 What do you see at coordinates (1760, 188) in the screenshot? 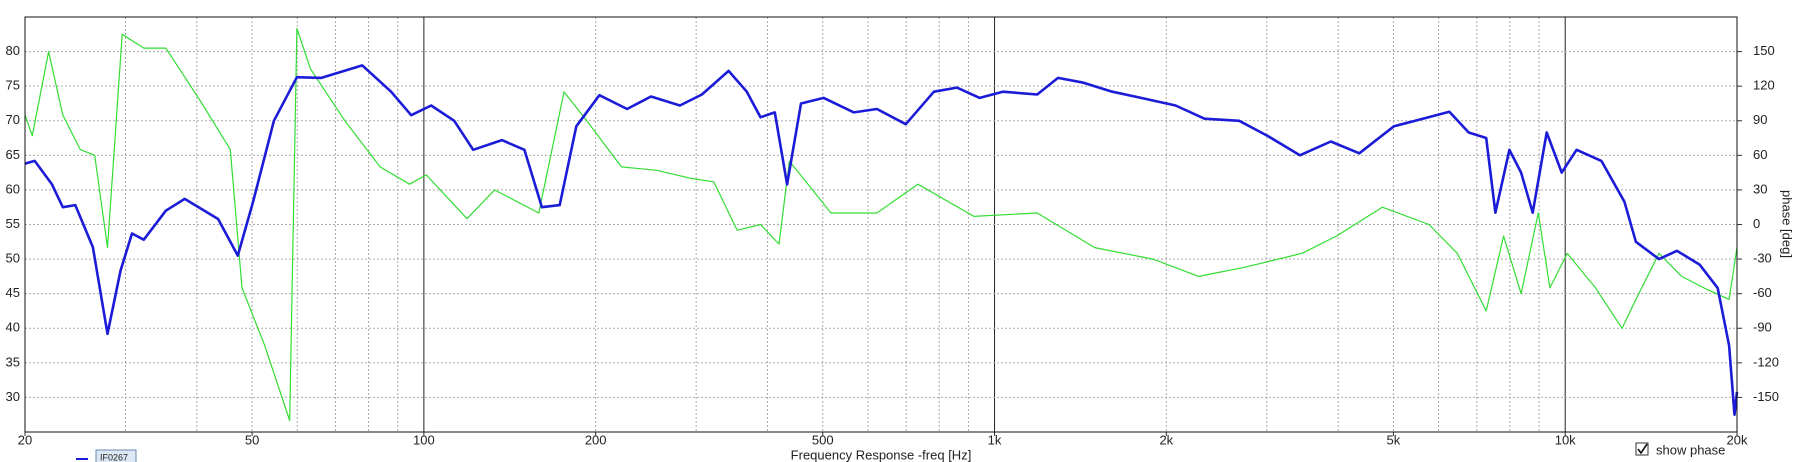
I see `y2-tick-label: 30` at bounding box center [1760, 188].